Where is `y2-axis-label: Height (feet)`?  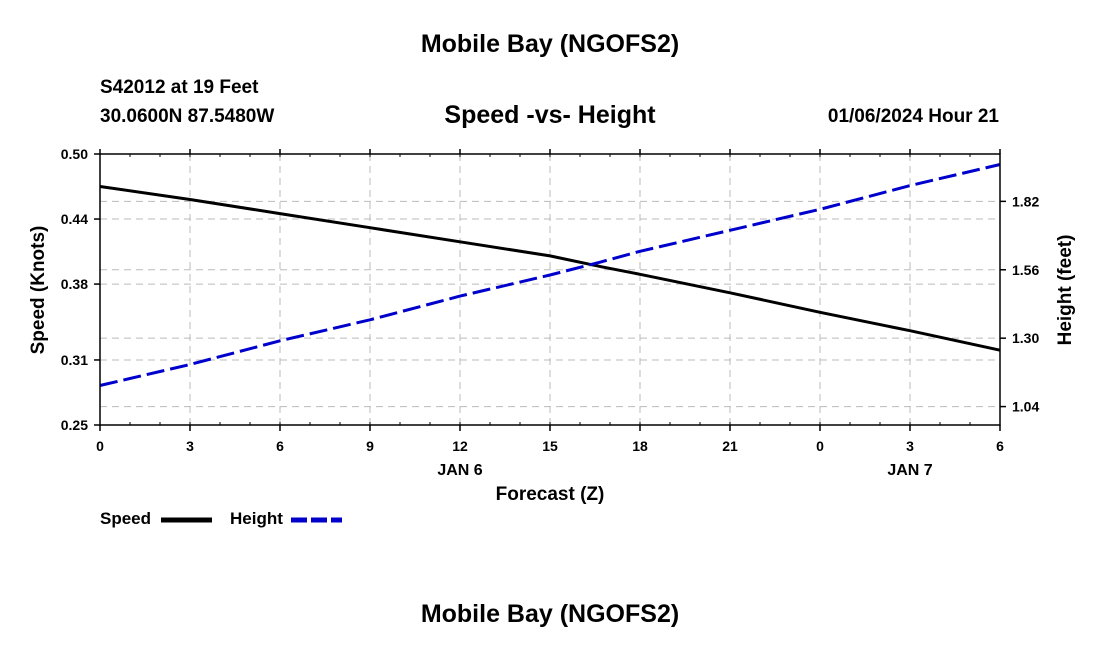 y2-axis-label: Height (feet) is located at coordinates (1065, 290).